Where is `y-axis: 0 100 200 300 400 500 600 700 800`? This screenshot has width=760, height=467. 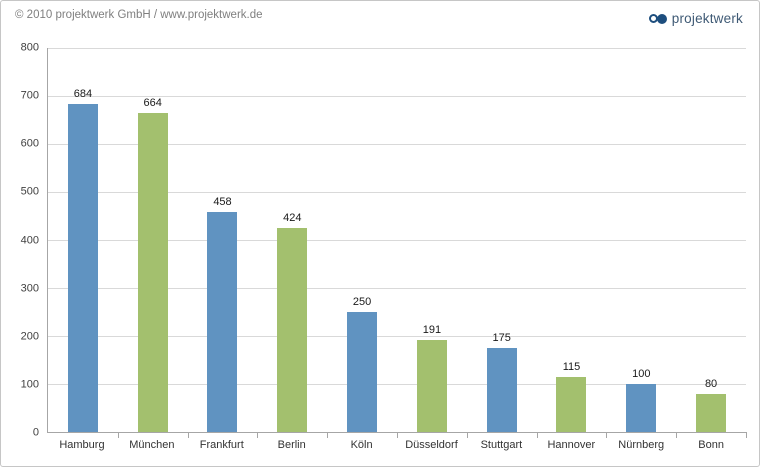
y-axis: 0 100 200 300 400 500 600 700 800 is located at coordinates (20, 240).